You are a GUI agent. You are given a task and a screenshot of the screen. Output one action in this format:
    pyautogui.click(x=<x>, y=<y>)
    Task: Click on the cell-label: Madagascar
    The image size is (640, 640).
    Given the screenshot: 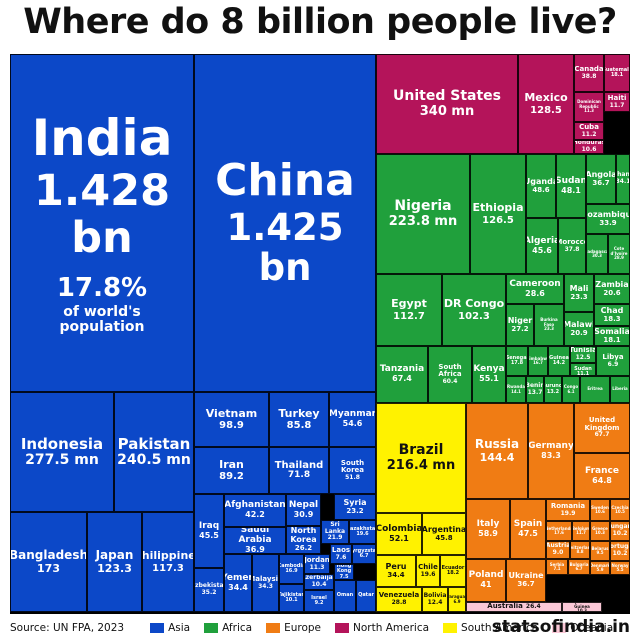 What is the action you would take?
    pyautogui.click(x=597, y=251)
    